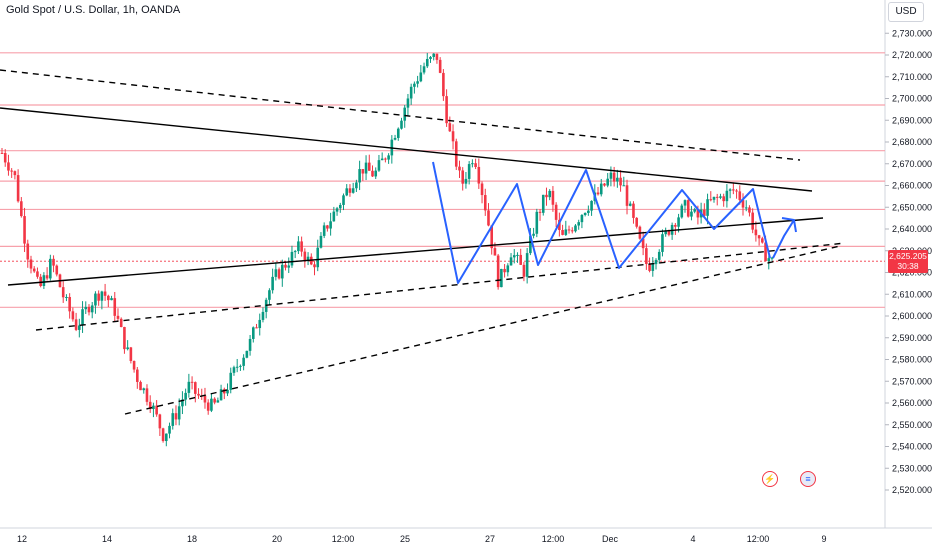 Image resolution: width=932 pixels, height=550 pixels. Describe the element at coordinates (22, 539) in the screenshot. I see `x-tick-label: 12` at that location.